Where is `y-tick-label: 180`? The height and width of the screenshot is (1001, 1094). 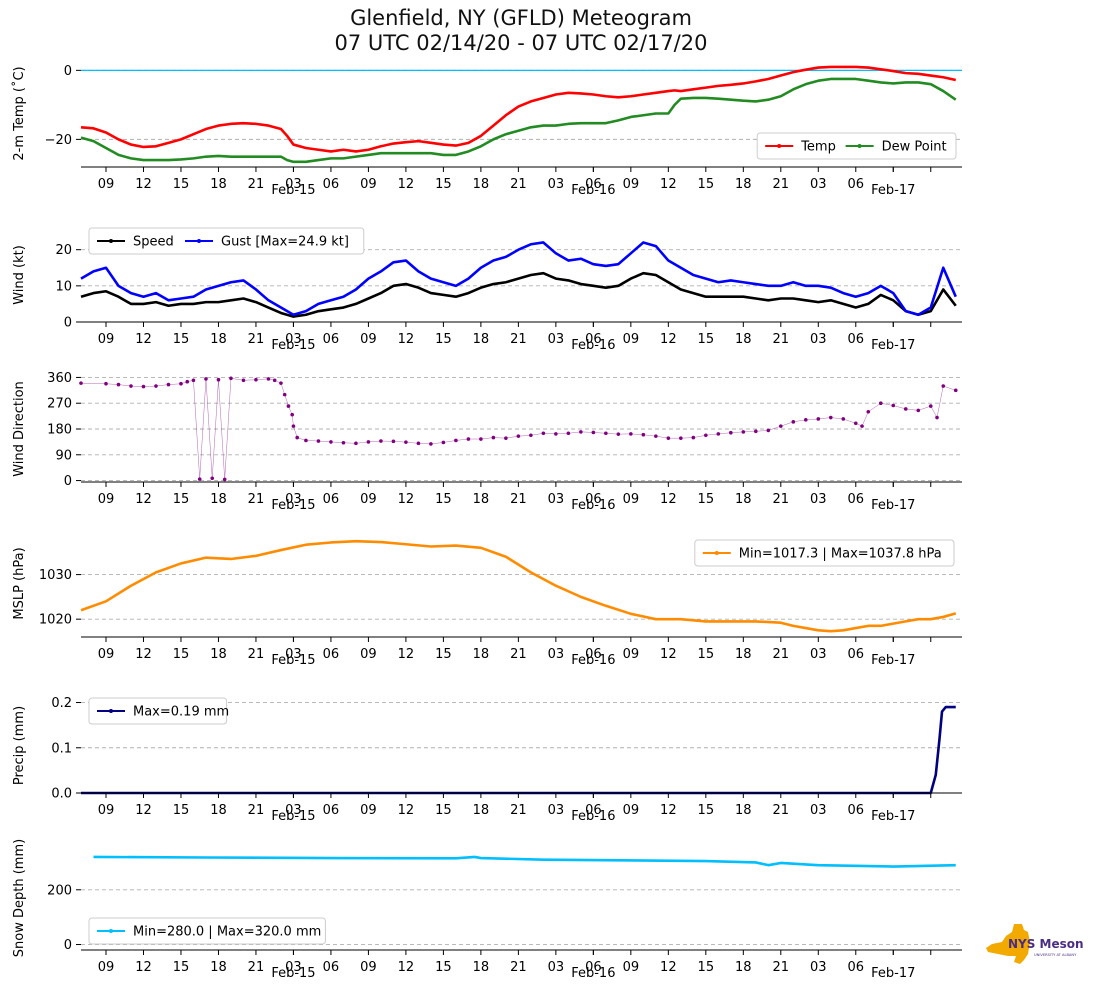
y-tick-label: 180 is located at coordinates (59, 430).